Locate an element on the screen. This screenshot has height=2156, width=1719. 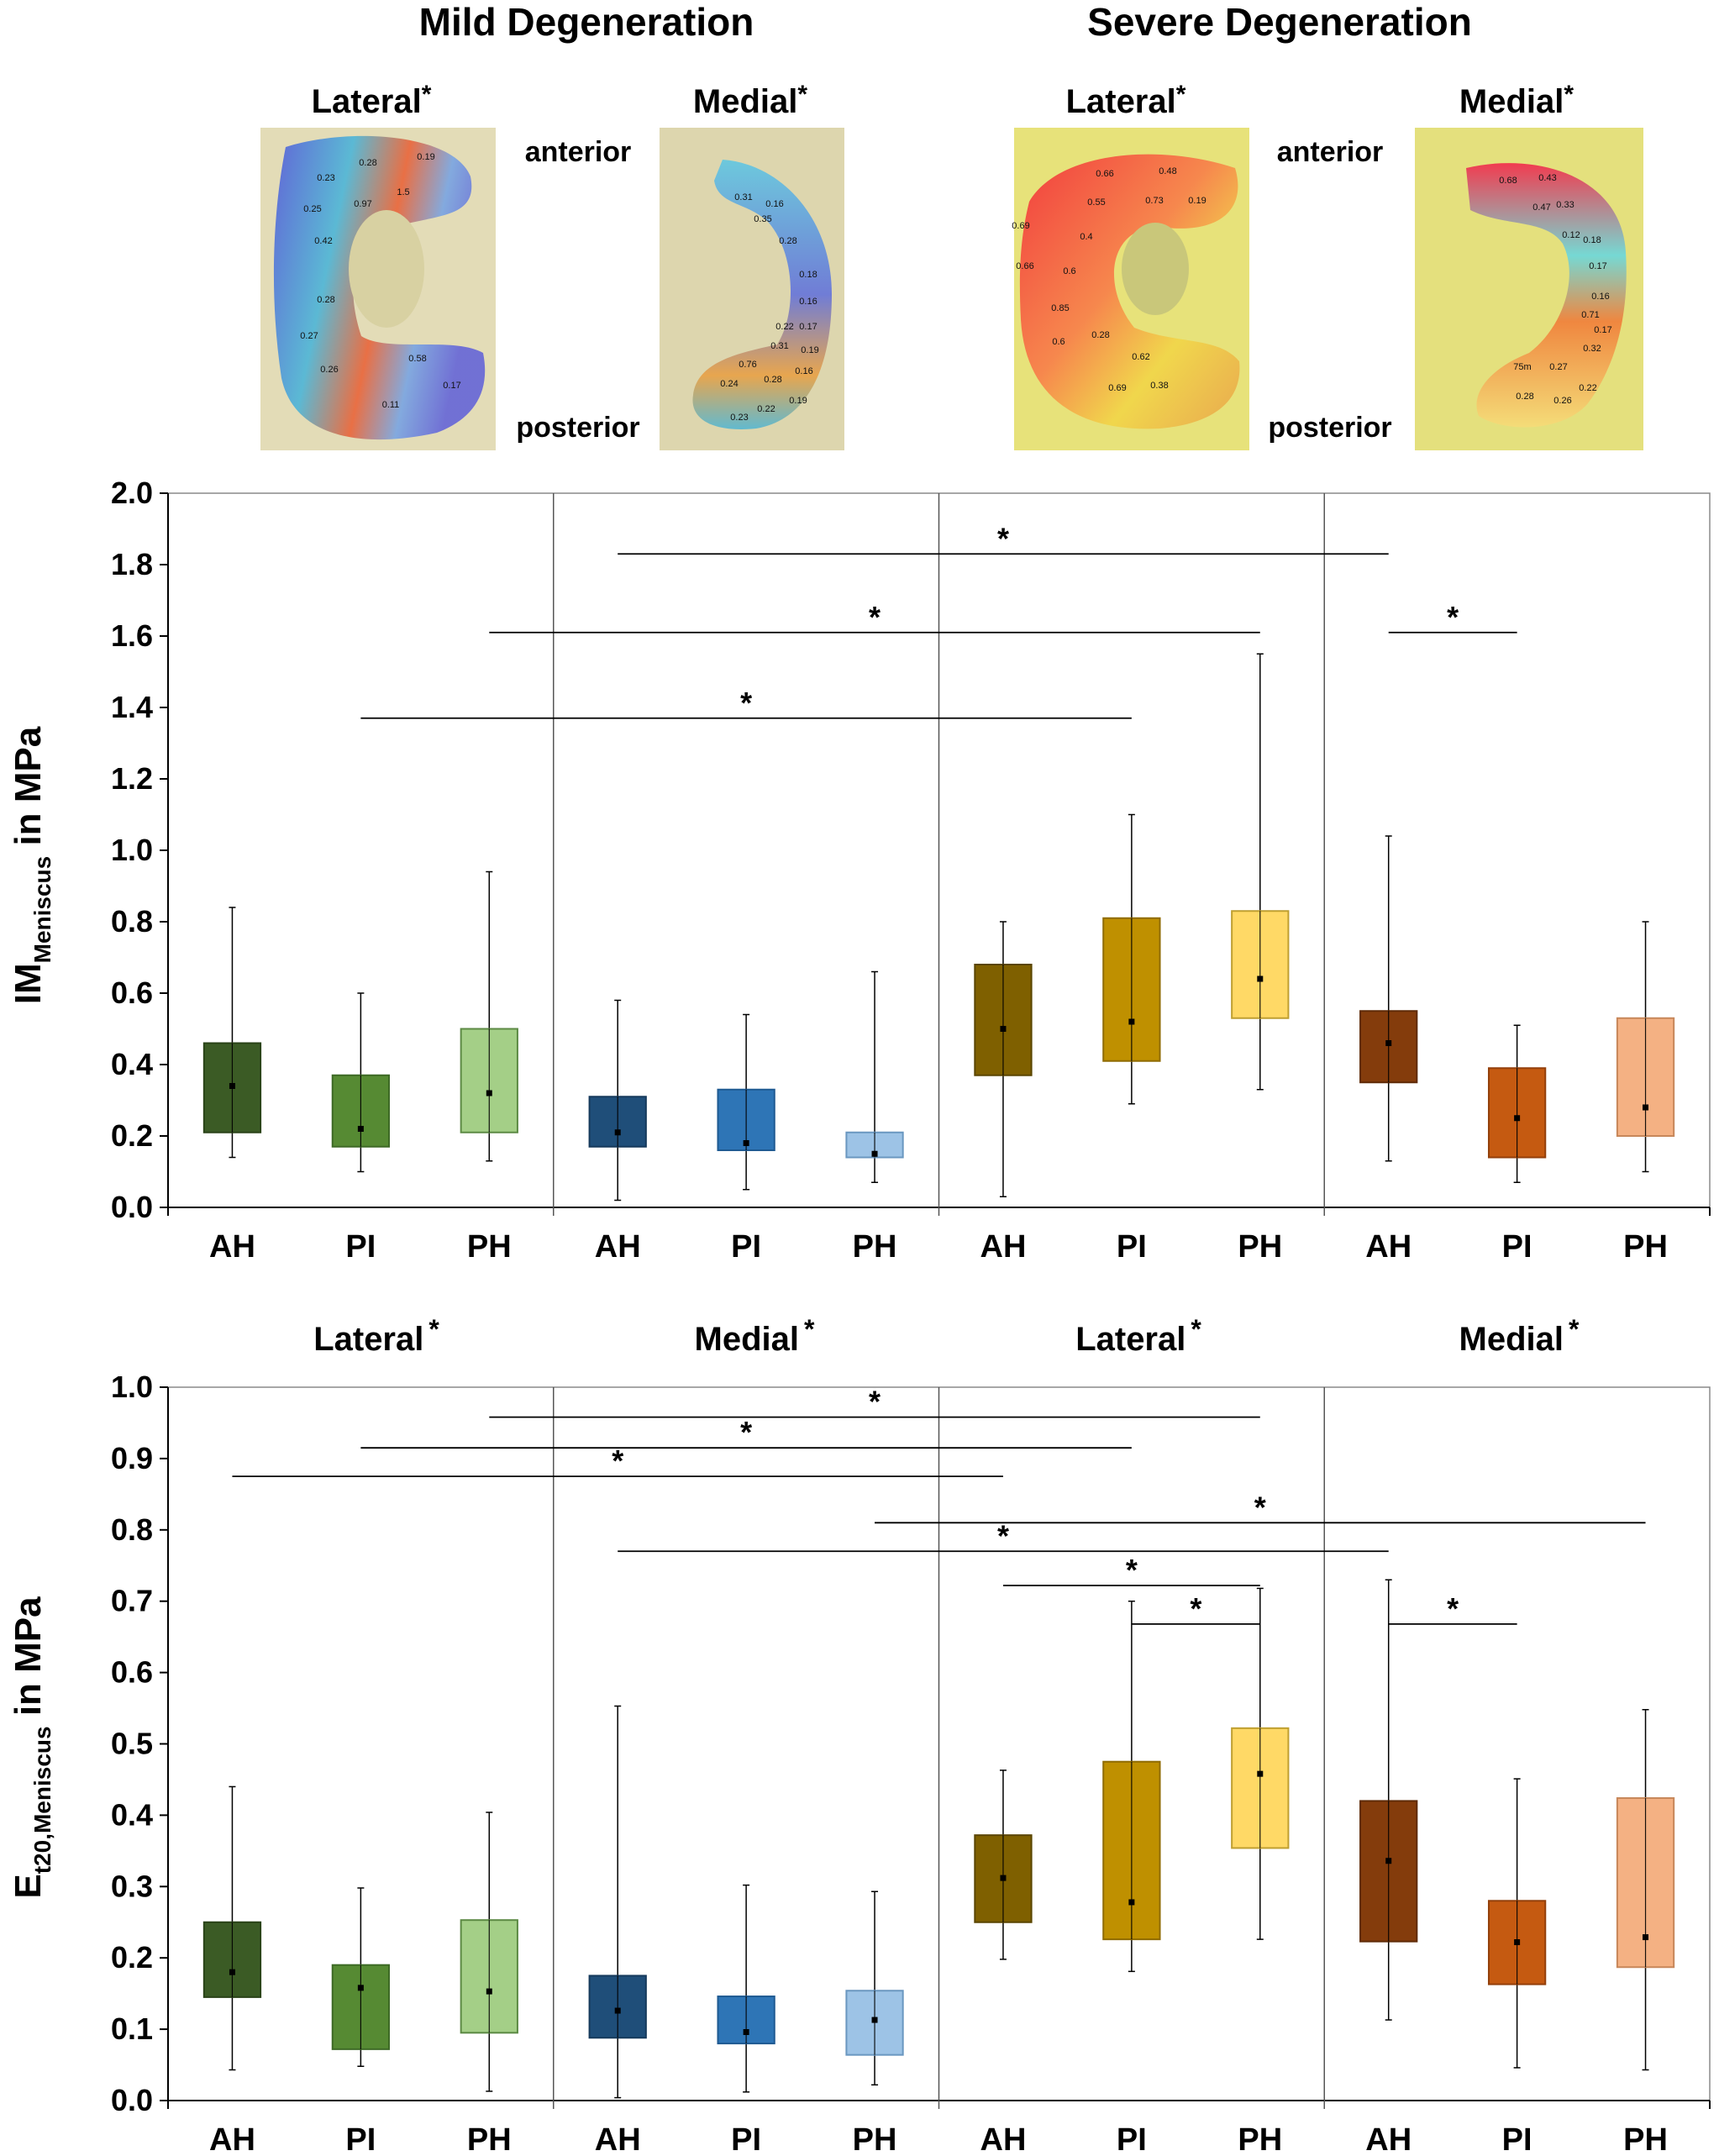
photo-mild-lateral-meniscus-map is located at coordinates (379, 287).